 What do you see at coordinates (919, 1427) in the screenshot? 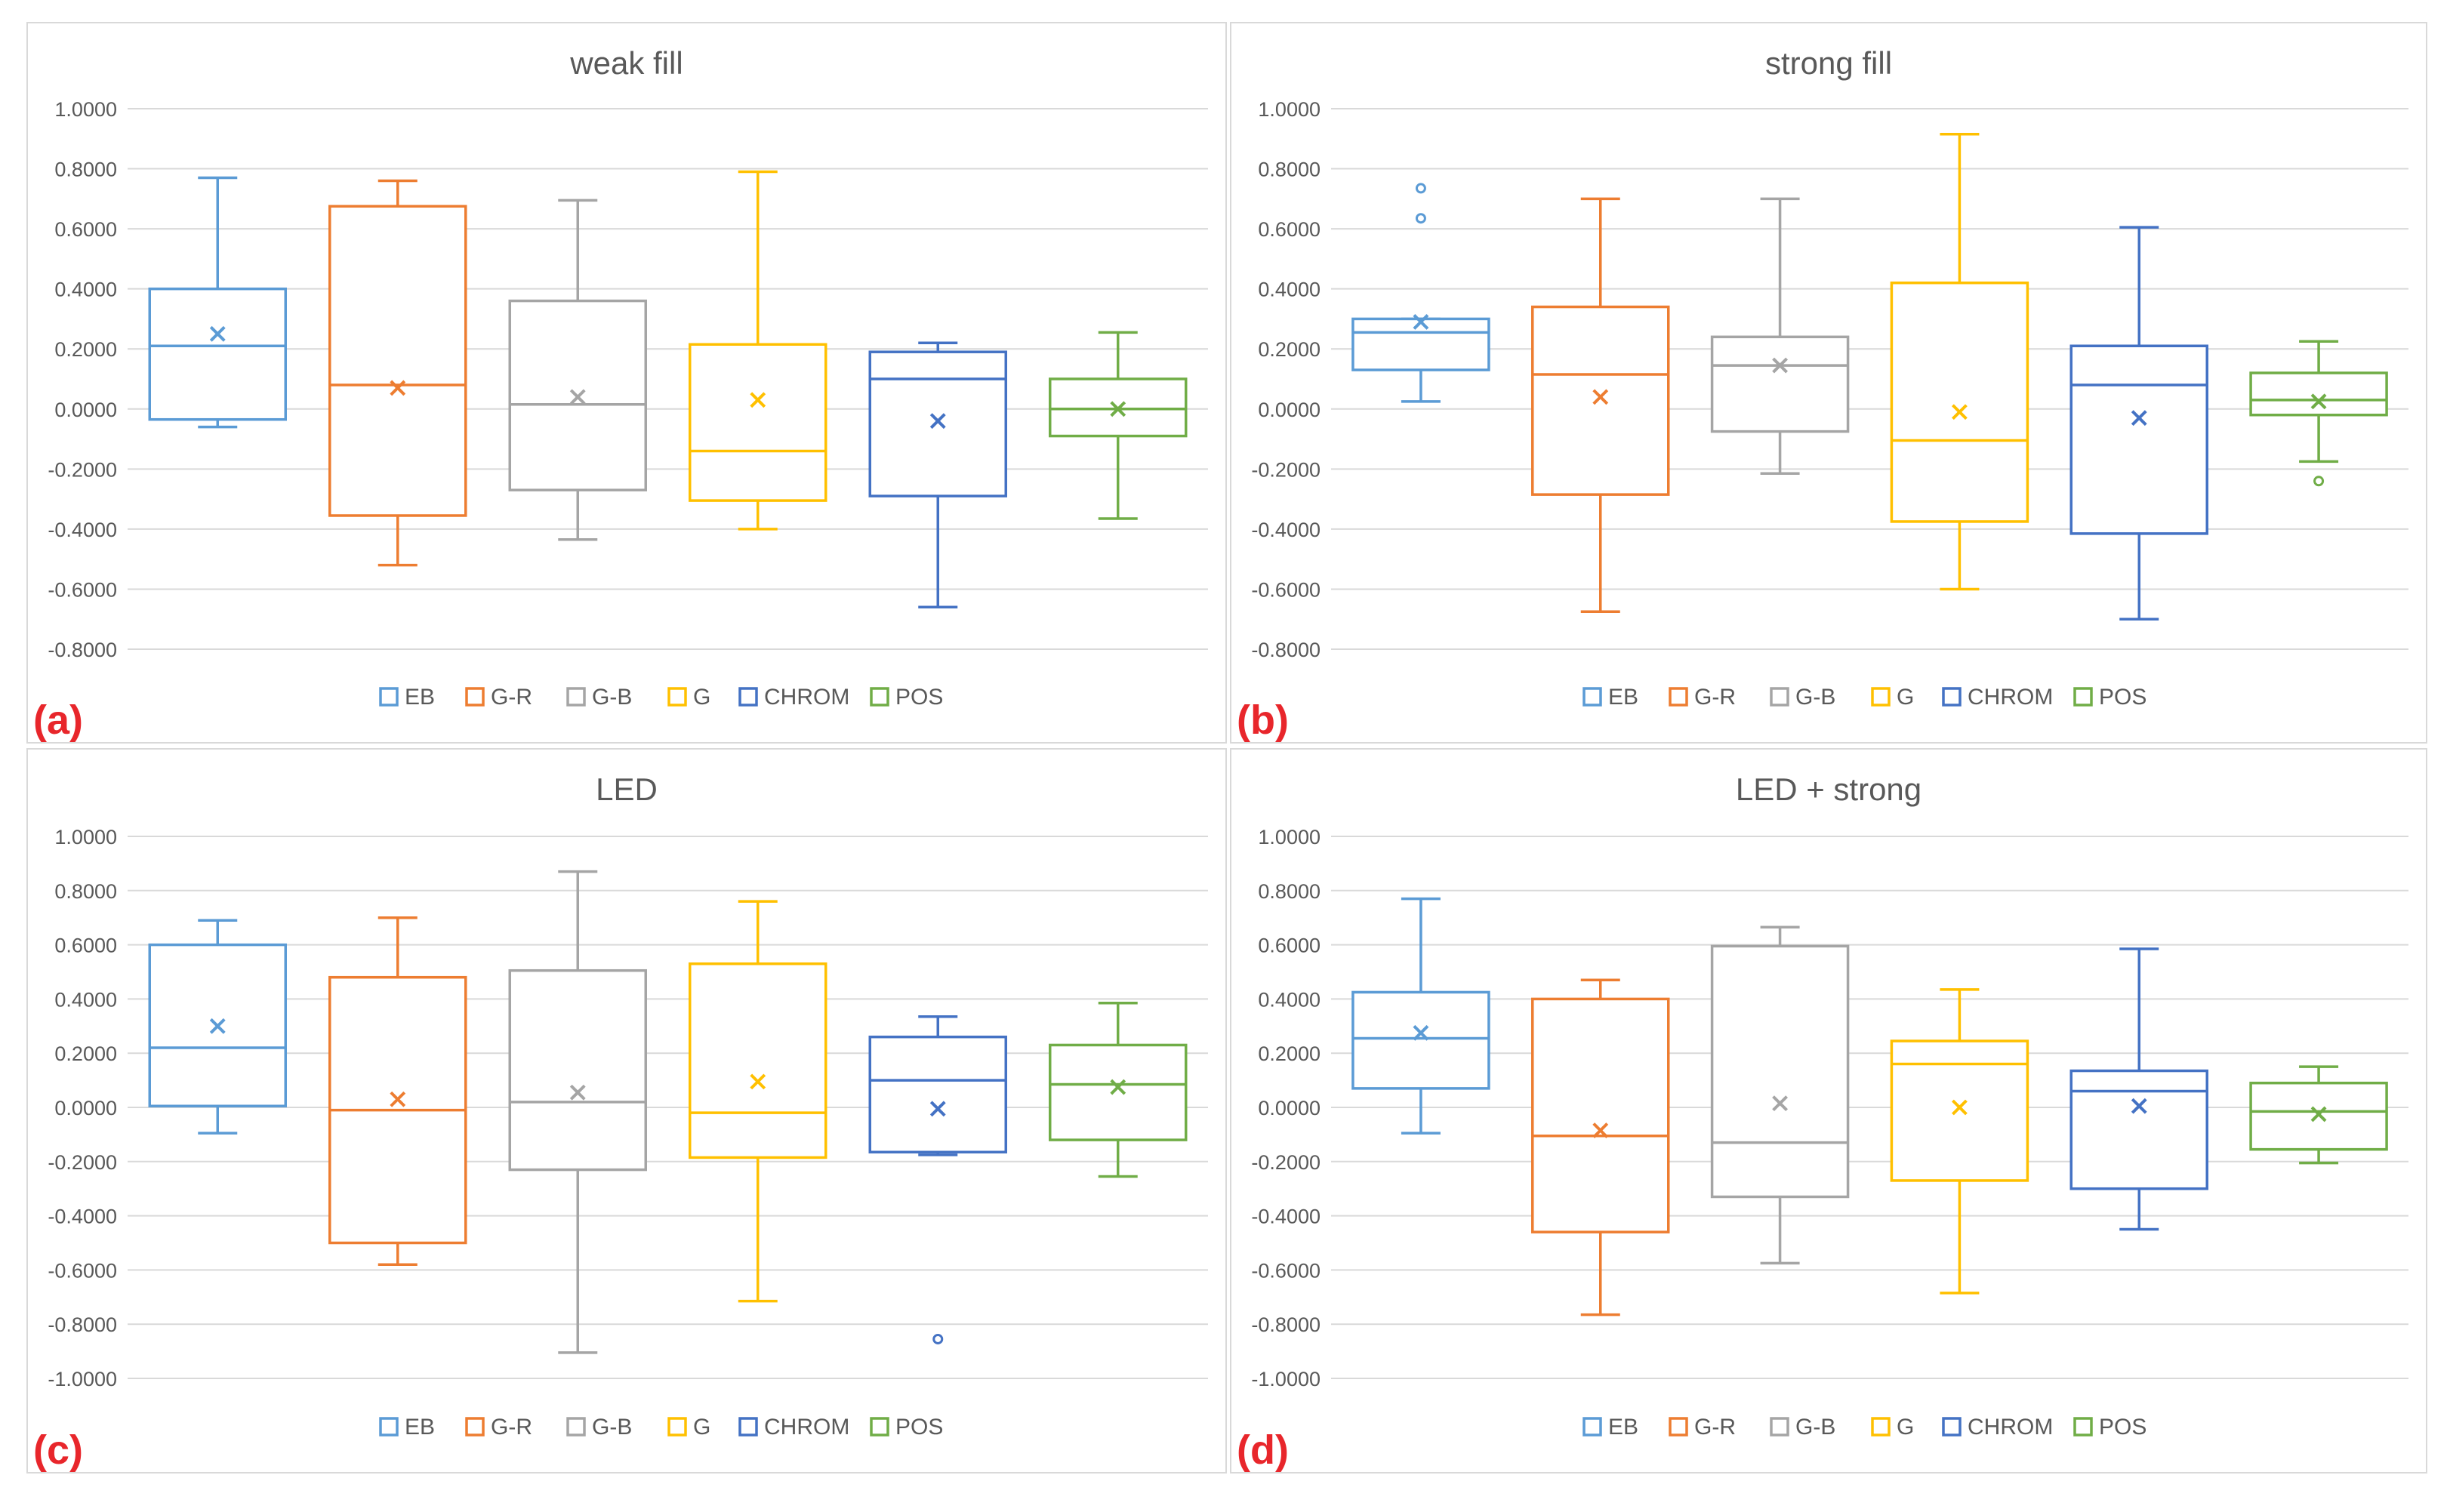
I see `legend-label: POS` at bounding box center [919, 1427].